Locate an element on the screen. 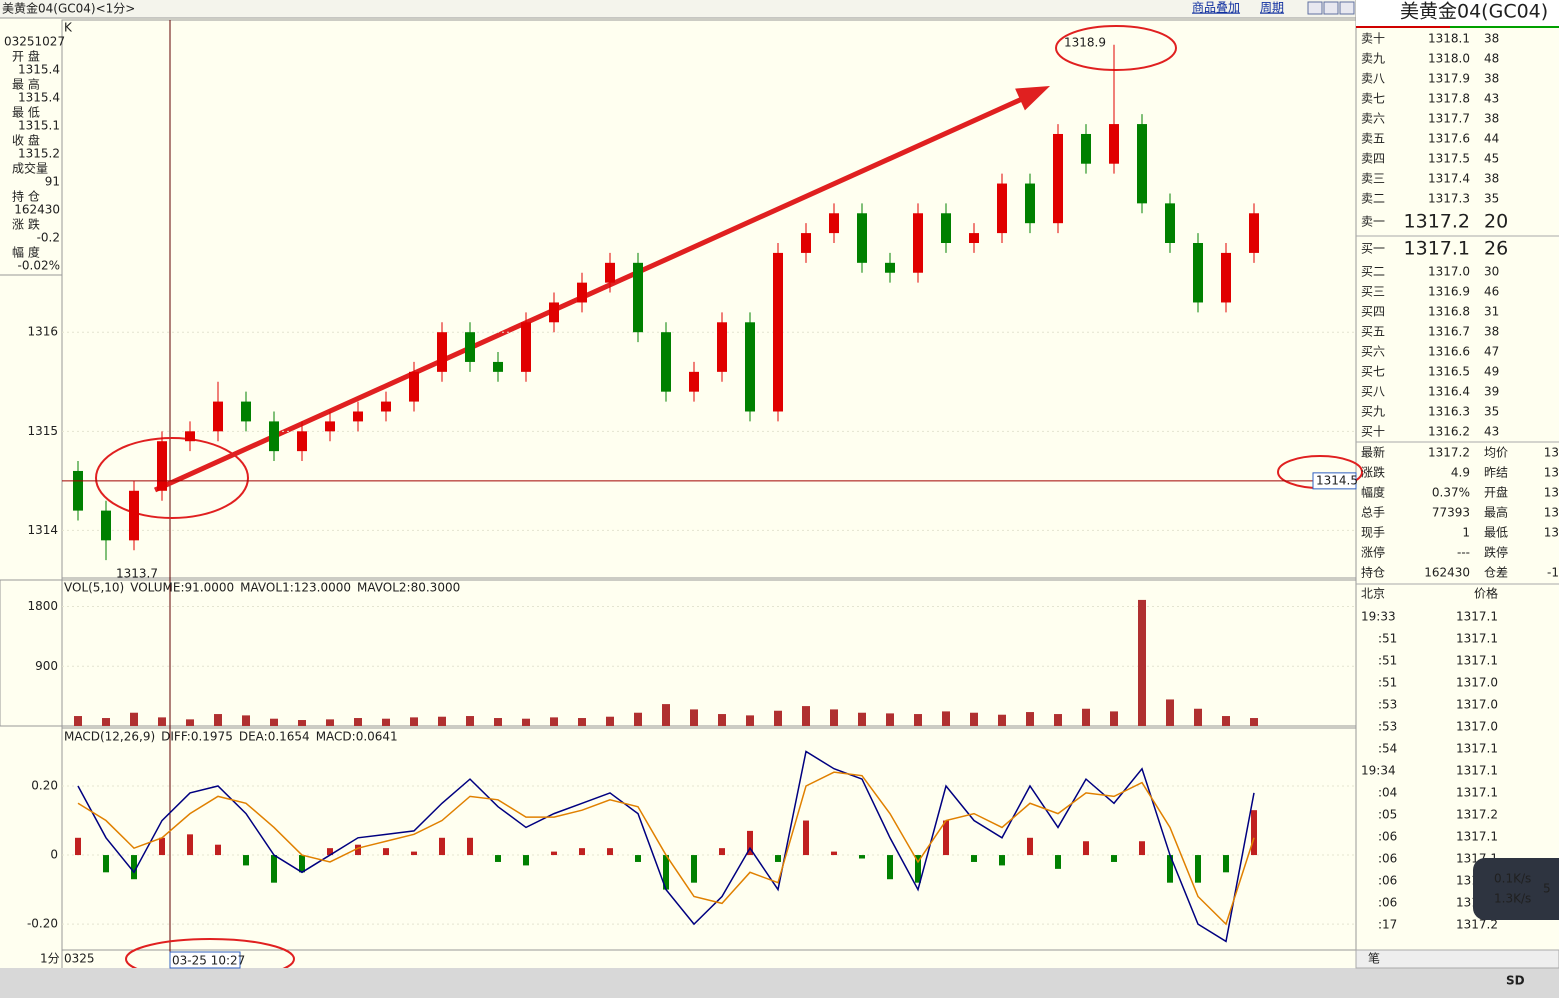 The image size is (1559, 998). header-link: 商品叠加 is located at coordinates (1216, 7).